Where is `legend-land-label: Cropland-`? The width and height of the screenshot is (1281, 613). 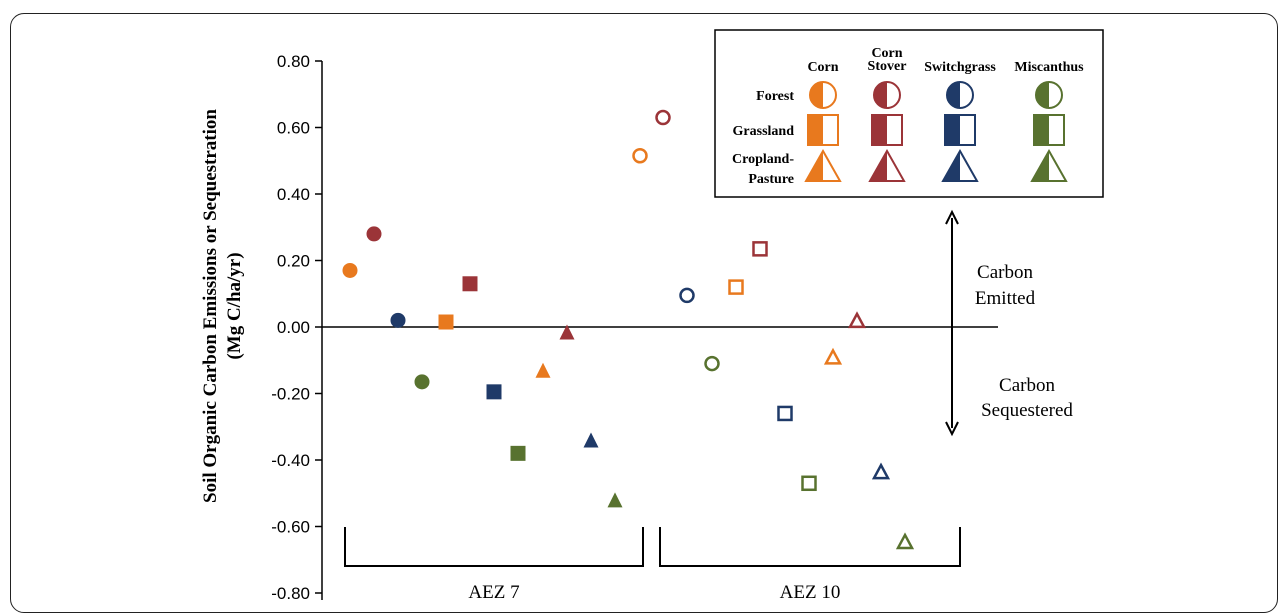 legend-land-label: Cropland- is located at coordinates (763, 159).